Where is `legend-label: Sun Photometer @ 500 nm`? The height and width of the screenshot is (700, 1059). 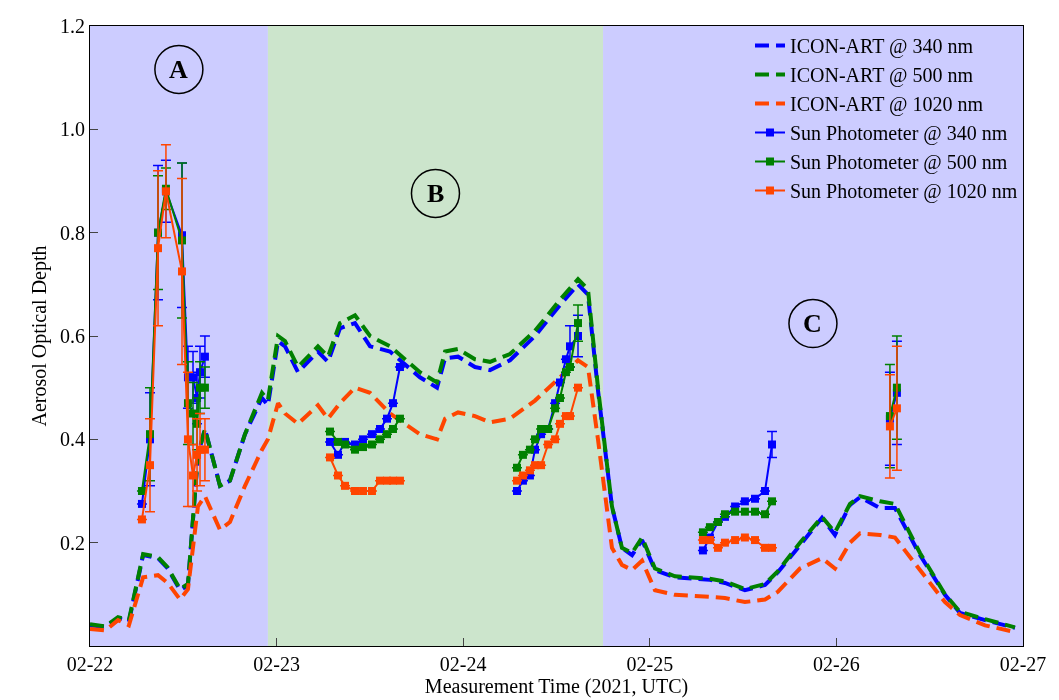 legend-label: Sun Photometer @ 500 nm is located at coordinates (899, 163).